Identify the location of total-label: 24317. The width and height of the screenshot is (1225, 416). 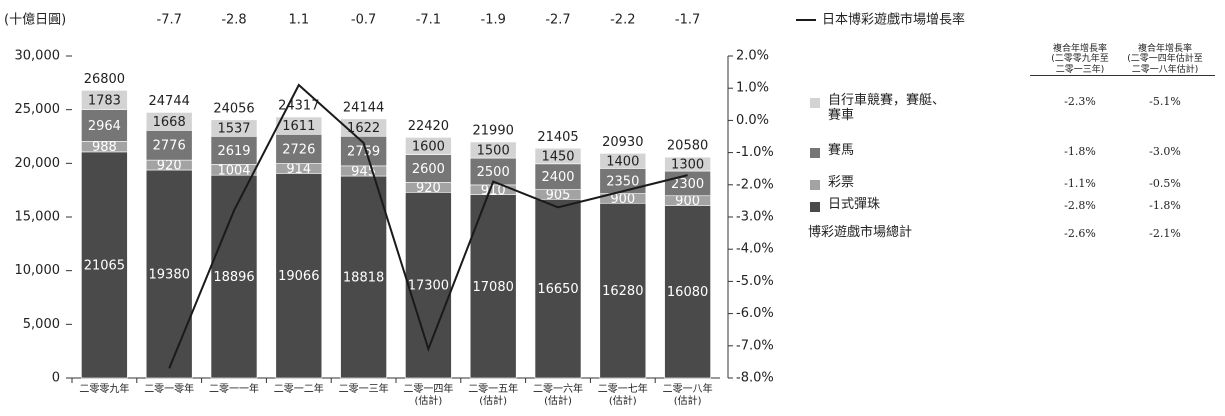
(298, 105).